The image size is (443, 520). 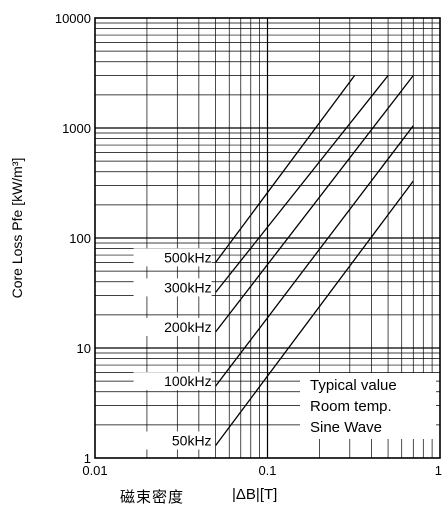 I want to click on y-tick-label: 1000, so click(x=76, y=128).